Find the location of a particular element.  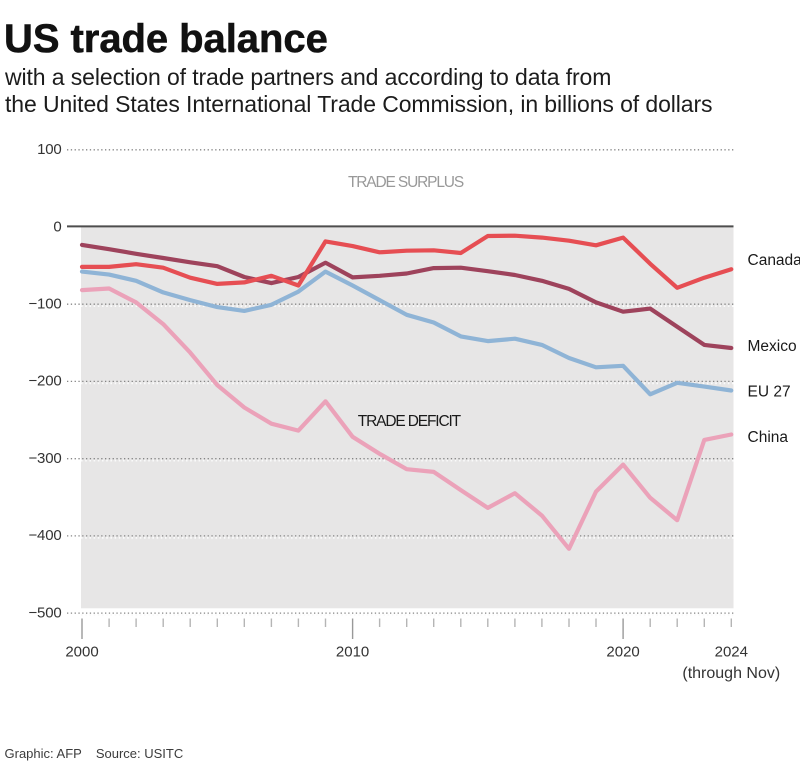

svg-text: 2020 is located at coordinates (622, 652).